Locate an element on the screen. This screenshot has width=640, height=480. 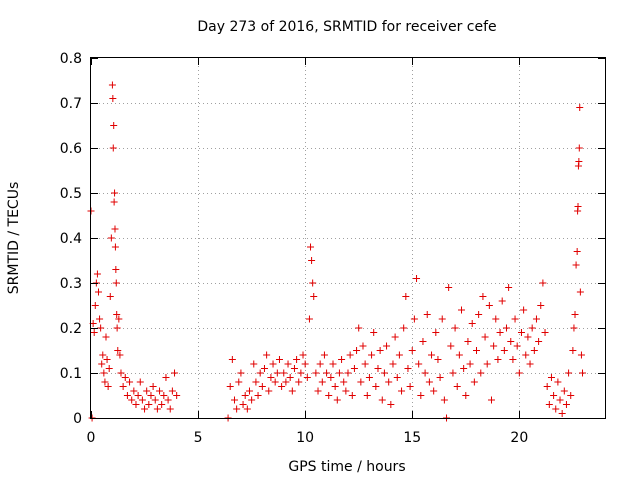
y-axis-label: SRMTID / TECUs is located at coordinates (14, 238).